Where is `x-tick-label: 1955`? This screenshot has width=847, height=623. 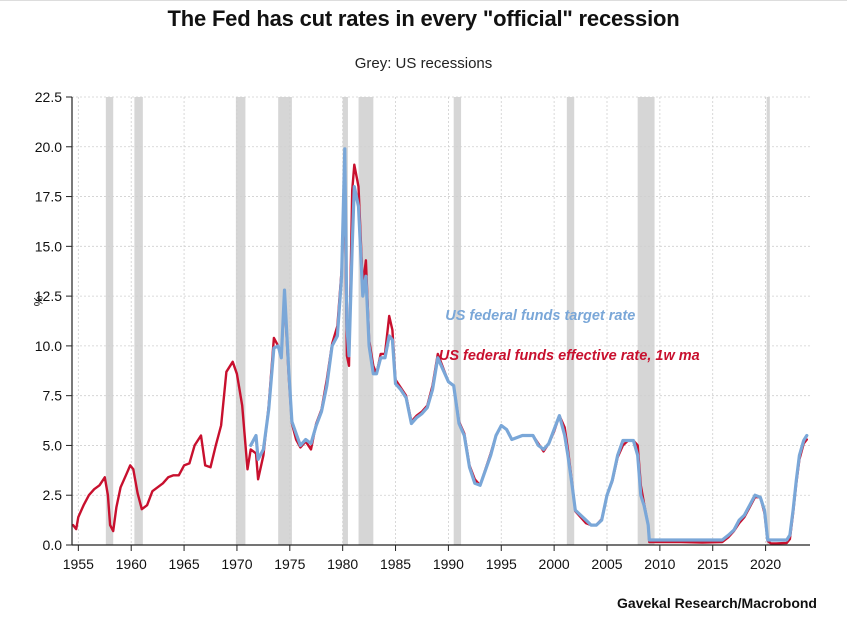 x-tick-label: 1955 is located at coordinates (78, 564).